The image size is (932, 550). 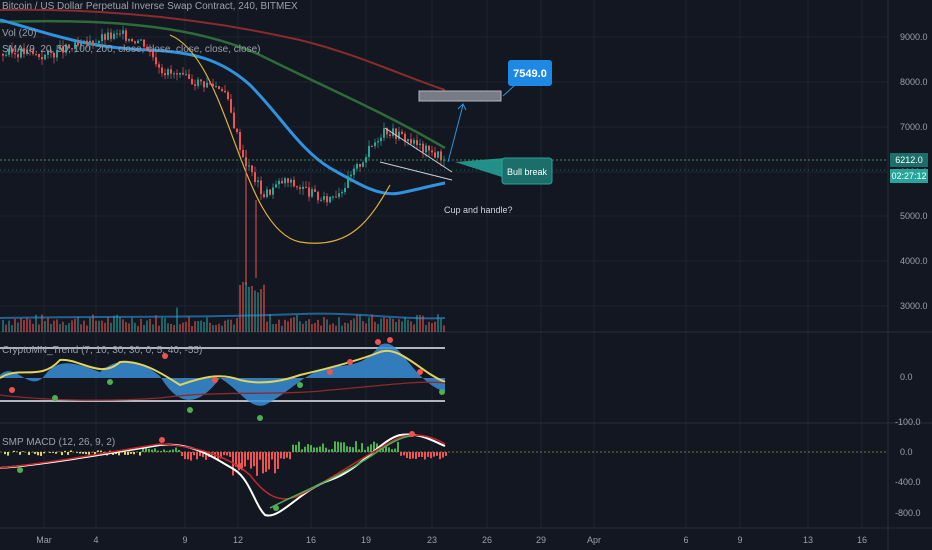 I want to click on target-callout, so click(x=530, y=73).